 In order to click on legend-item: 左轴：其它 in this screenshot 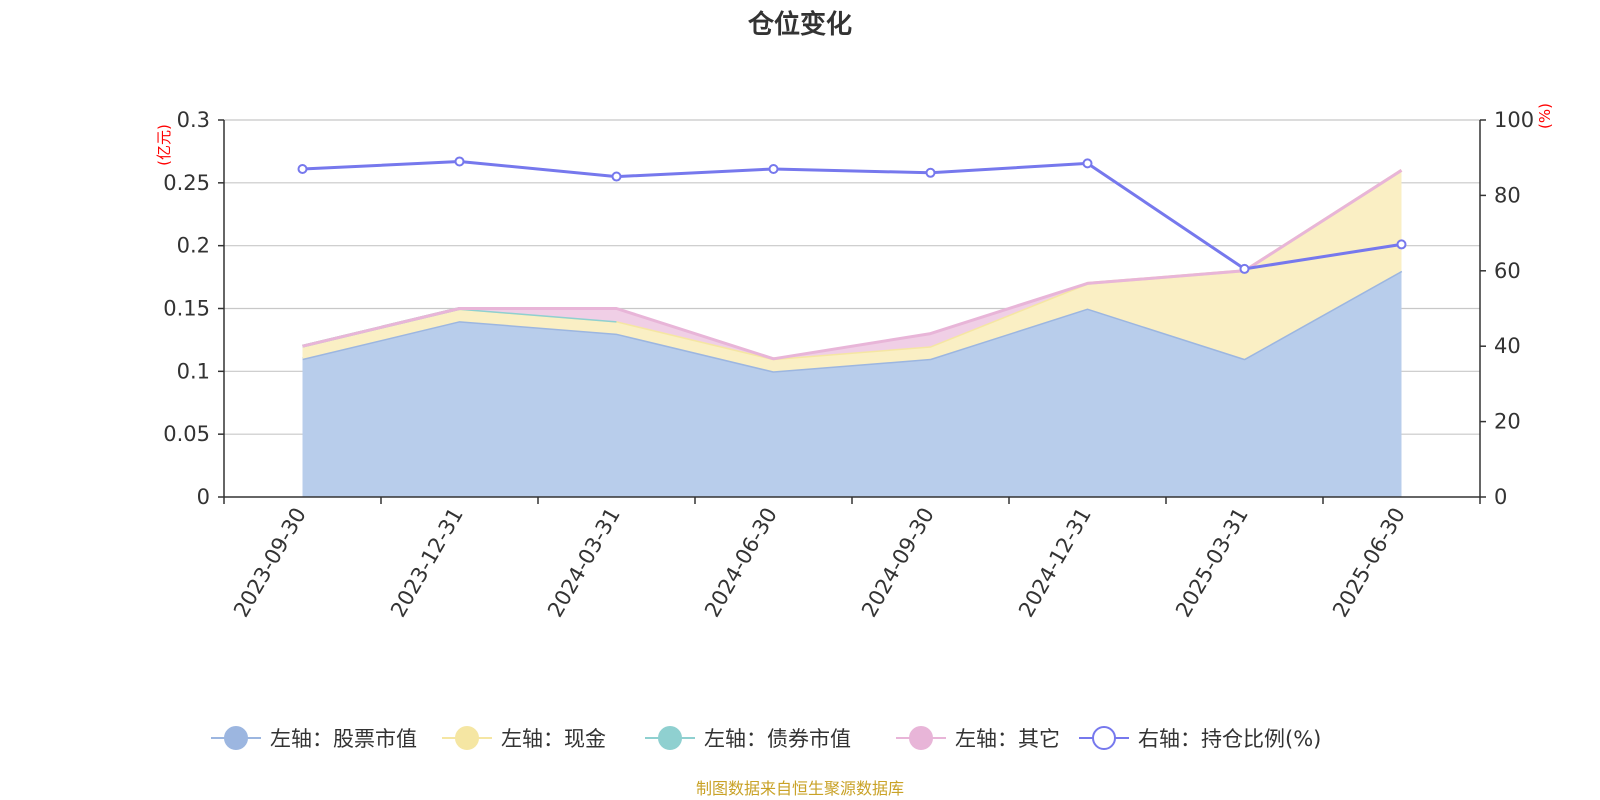, I will do `click(978, 738)`.